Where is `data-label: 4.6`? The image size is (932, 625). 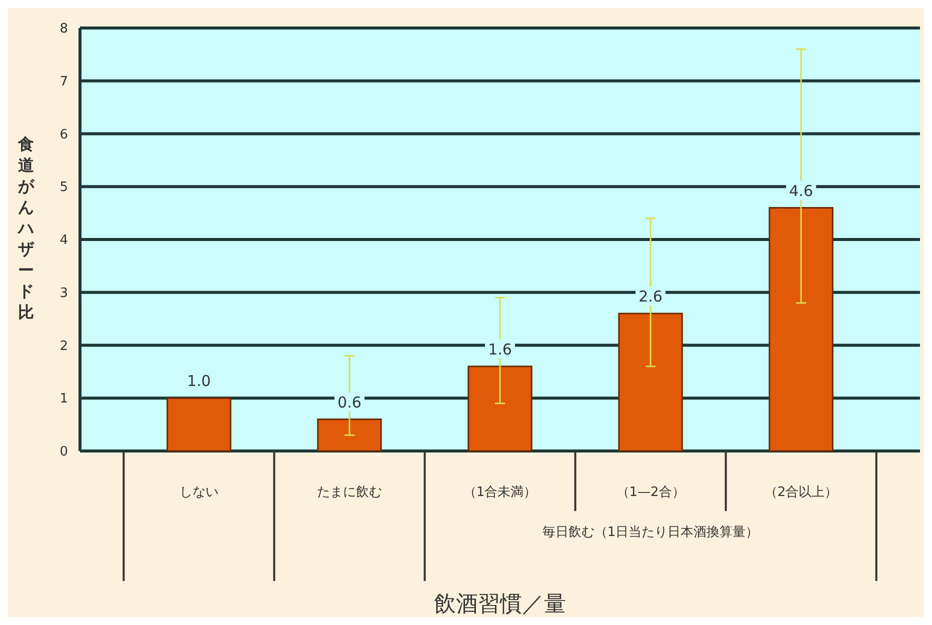 data-label: 4.6 is located at coordinates (801, 191).